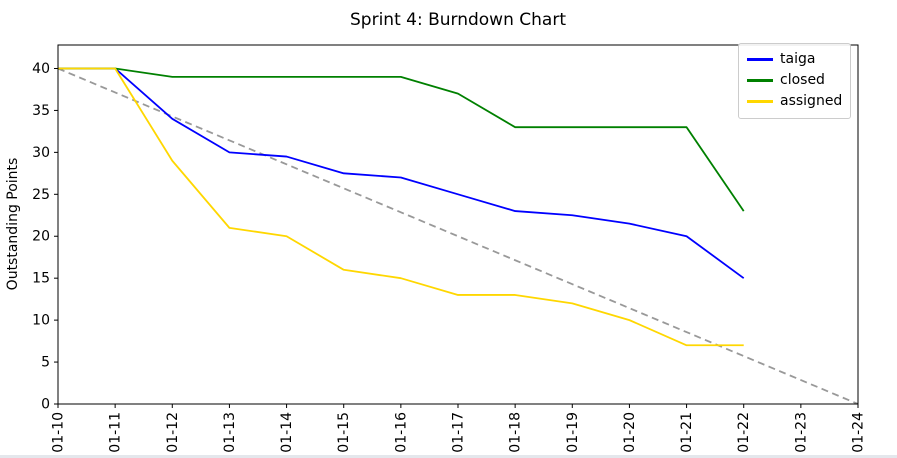 The height and width of the screenshot is (458, 897). I want to click on x-tick-label: 01-20, so click(630, 432).